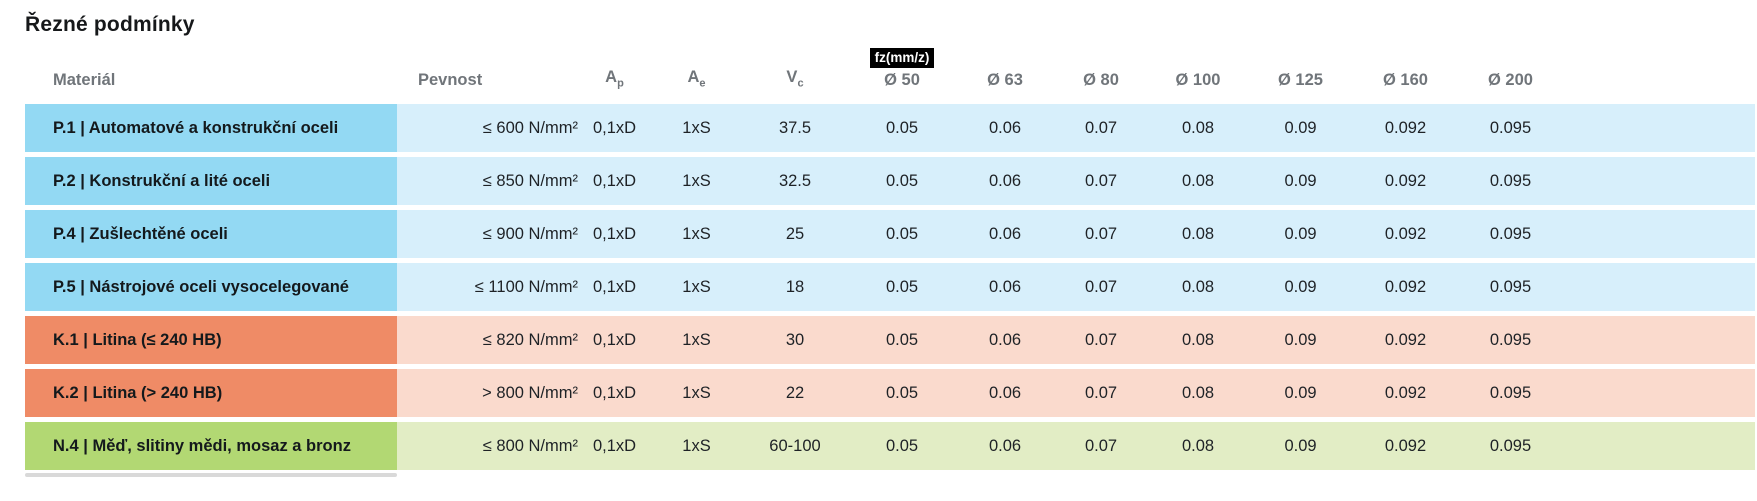 The height and width of the screenshot is (501, 1757). I want to click on column-header-d100: Ø 100, so click(1198, 80).